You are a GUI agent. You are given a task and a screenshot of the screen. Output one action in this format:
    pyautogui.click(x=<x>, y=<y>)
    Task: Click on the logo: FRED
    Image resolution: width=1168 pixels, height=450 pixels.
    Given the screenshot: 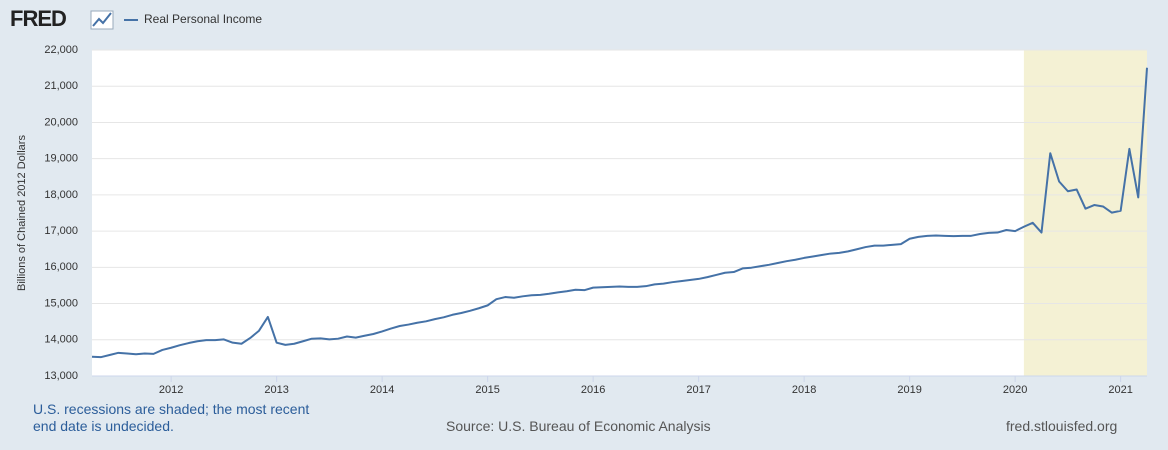 What is the action you would take?
    pyautogui.click(x=38, y=18)
    